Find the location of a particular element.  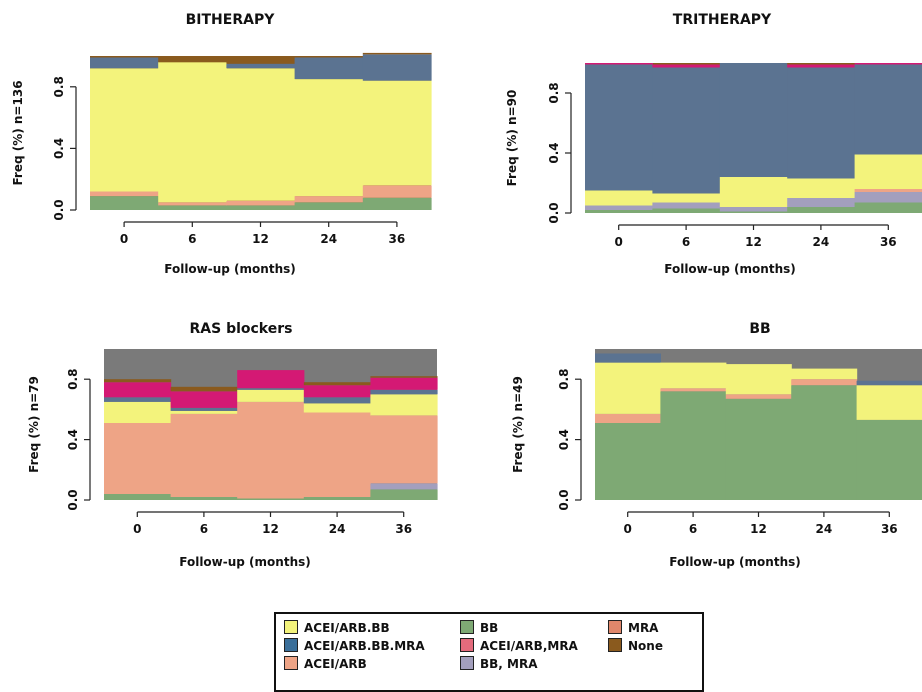

legend-label: ACEI/ARB.BB is located at coordinates (347, 628).